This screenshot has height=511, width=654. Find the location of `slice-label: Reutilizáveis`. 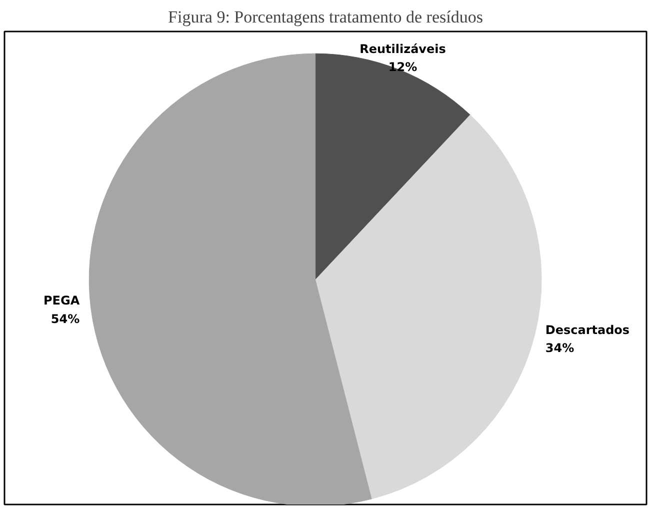

slice-label: Reutilizáveis is located at coordinates (403, 49).